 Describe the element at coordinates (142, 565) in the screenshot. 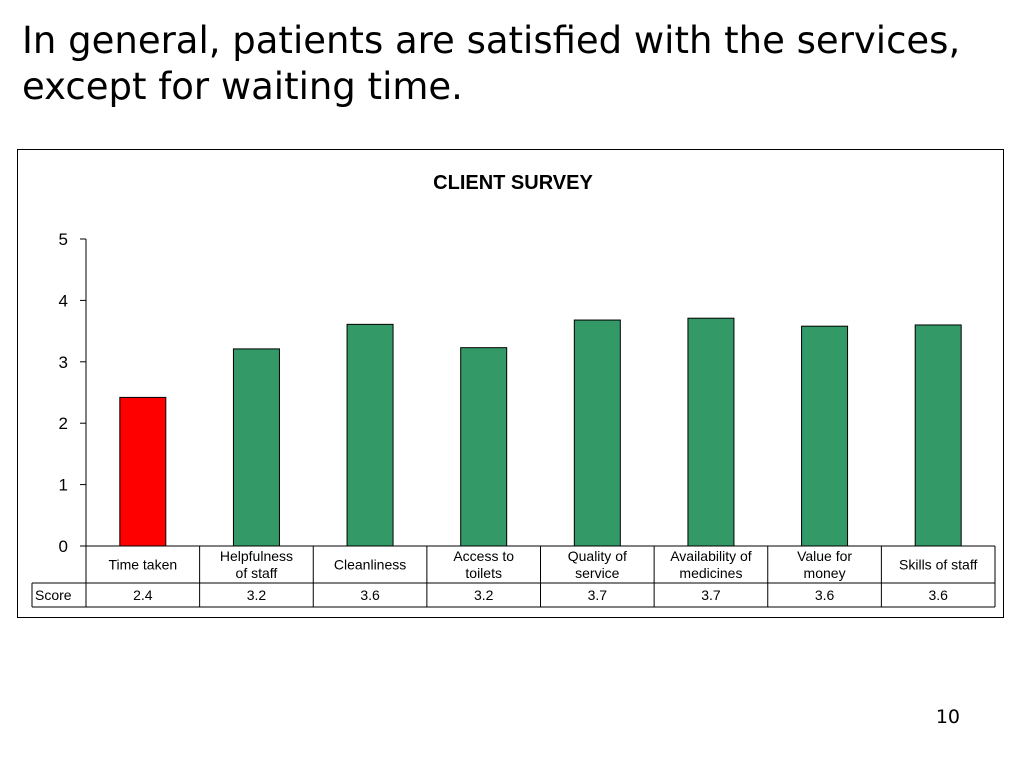

I see `x-tick-label: Time taken` at that location.